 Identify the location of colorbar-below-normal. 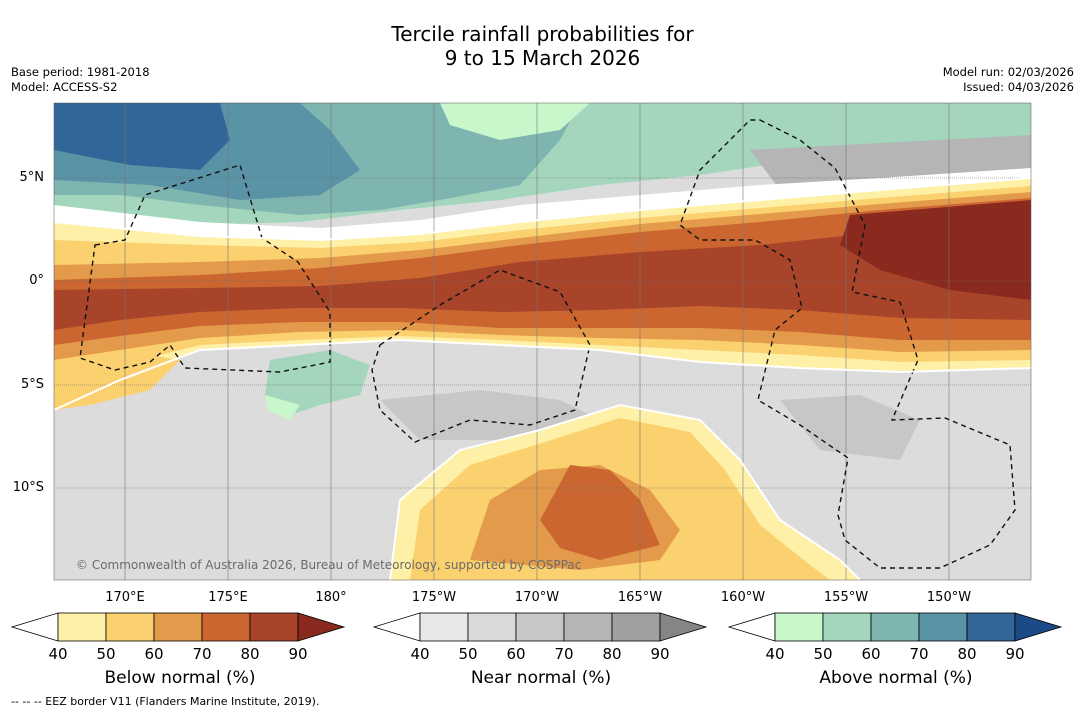
(178, 627).